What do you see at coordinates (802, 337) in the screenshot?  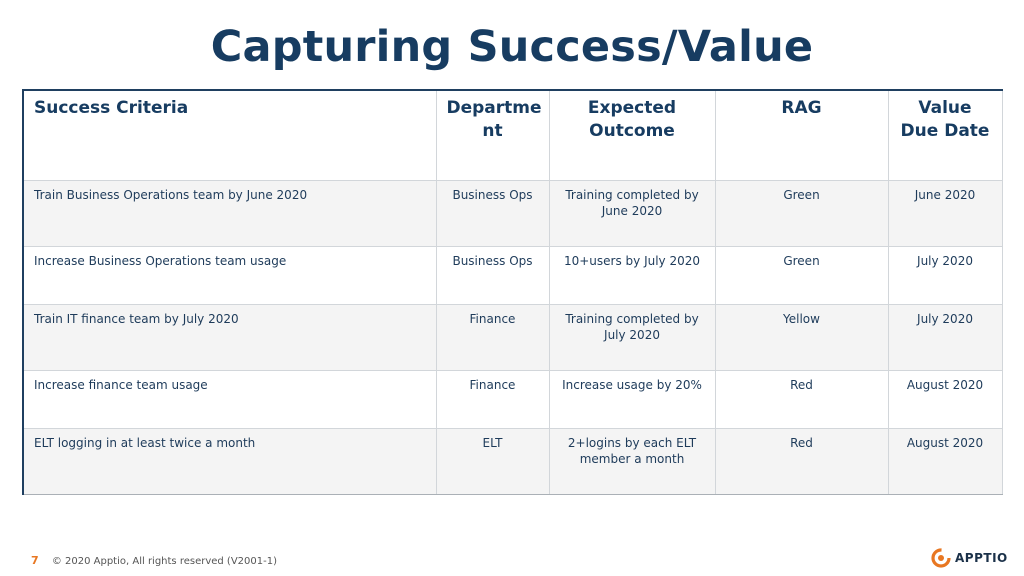 I see `cell-rag: Yellow` at bounding box center [802, 337].